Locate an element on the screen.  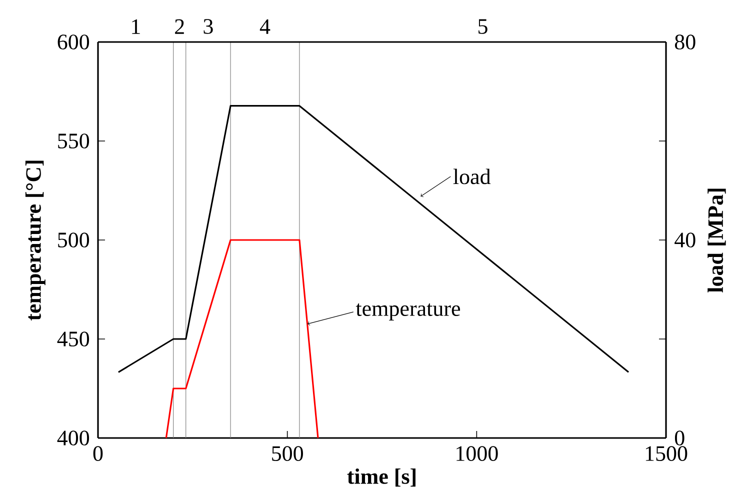
x-tick-label: 500 is located at coordinates (287, 453).